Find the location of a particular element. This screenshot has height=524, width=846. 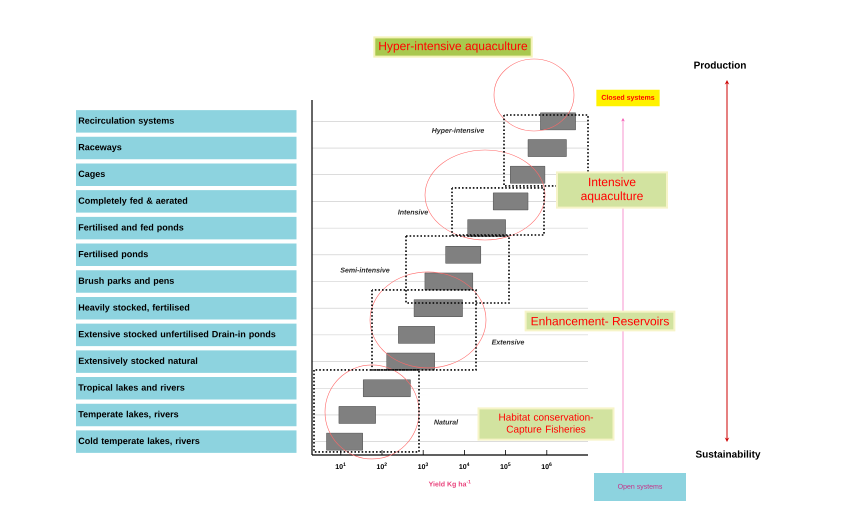

y-tick-label: Recirculation systems is located at coordinates (126, 121).